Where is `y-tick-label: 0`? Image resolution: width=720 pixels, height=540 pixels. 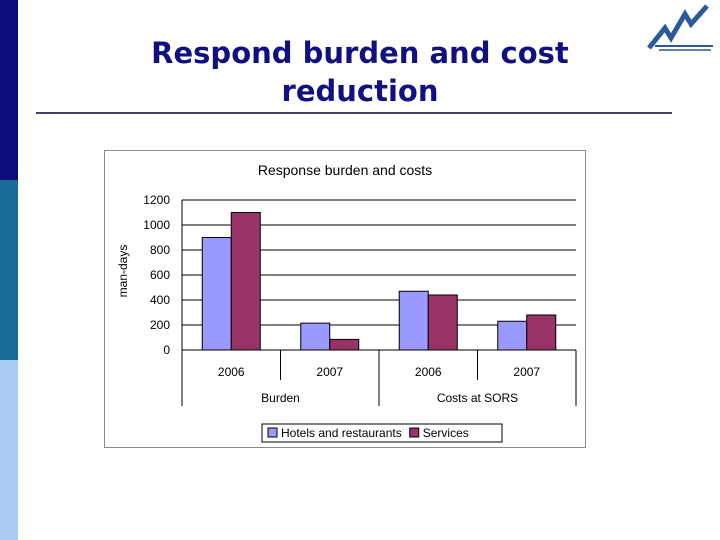
y-tick-label: 0 is located at coordinates (166, 350).